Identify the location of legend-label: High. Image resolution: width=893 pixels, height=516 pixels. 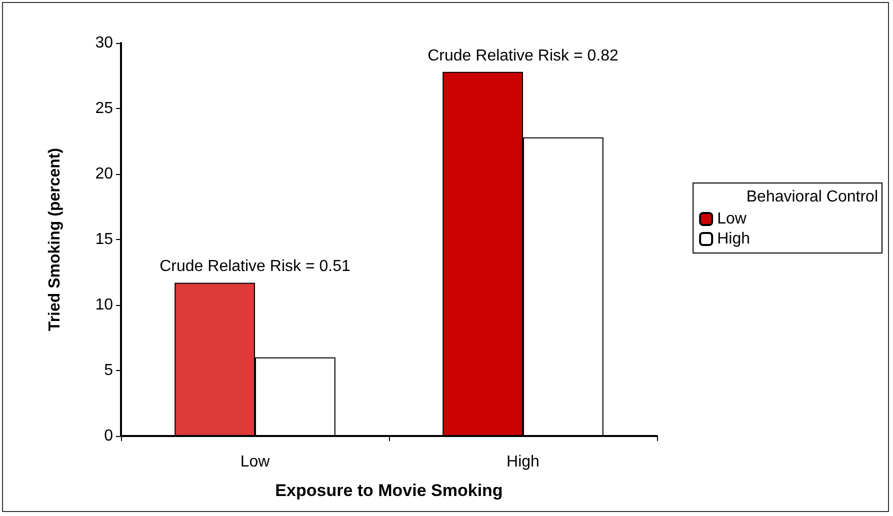
(733, 239).